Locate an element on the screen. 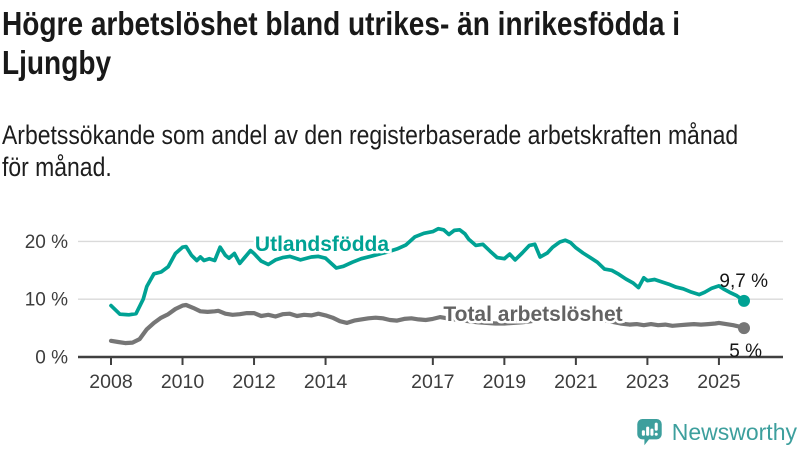 This screenshot has width=800, height=450. x-axis-tick-label: 2019 is located at coordinates (504, 382).